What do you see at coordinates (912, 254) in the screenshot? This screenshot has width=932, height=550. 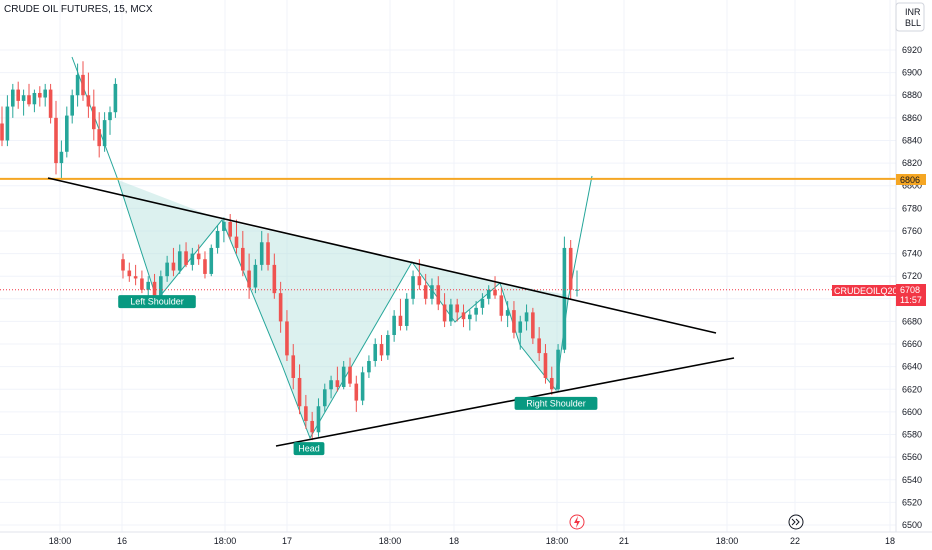 I see `y-tick-label: 6740` at bounding box center [912, 254].